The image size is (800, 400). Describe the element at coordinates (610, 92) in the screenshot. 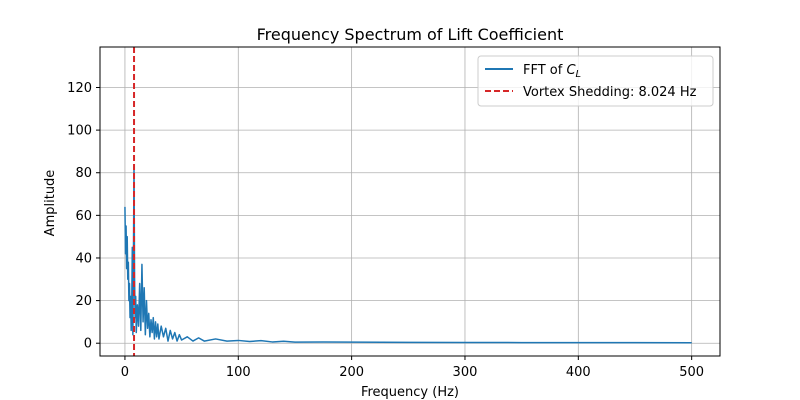

I see `legend-vortex-label: Vortex Shedding: 8.024 Hz` at that location.